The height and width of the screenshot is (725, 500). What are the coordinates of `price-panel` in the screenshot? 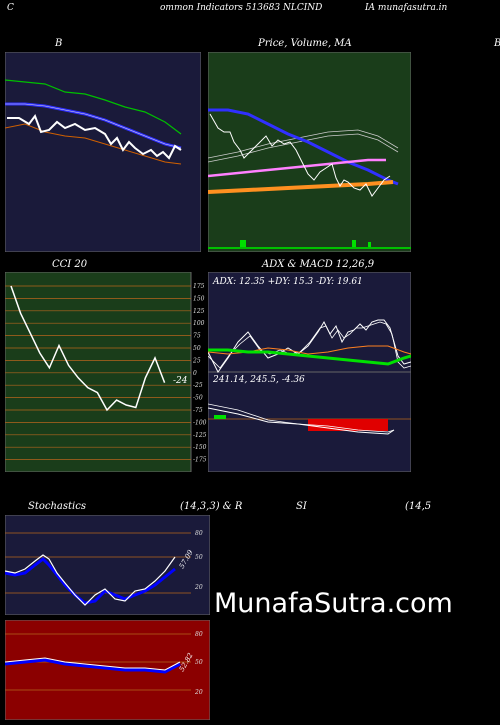 It's located at (309, 152).